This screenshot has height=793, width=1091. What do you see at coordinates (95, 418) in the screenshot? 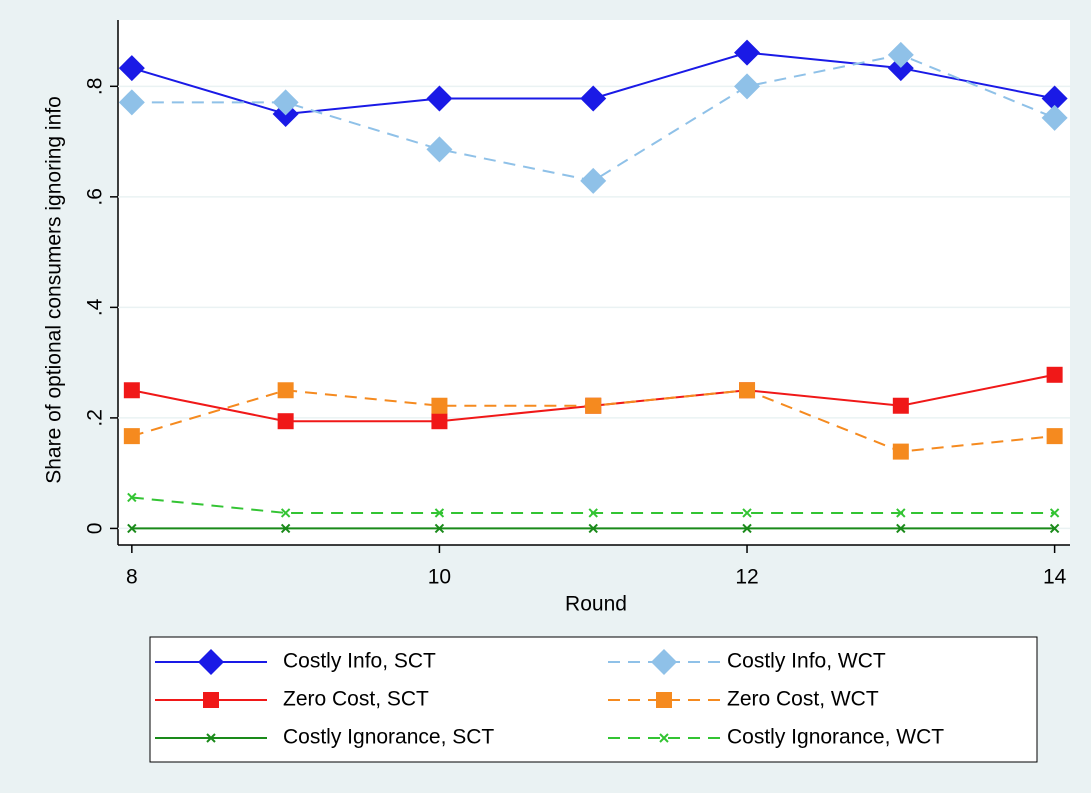
I see `y-tick-label: .2` at bounding box center [95, 418].